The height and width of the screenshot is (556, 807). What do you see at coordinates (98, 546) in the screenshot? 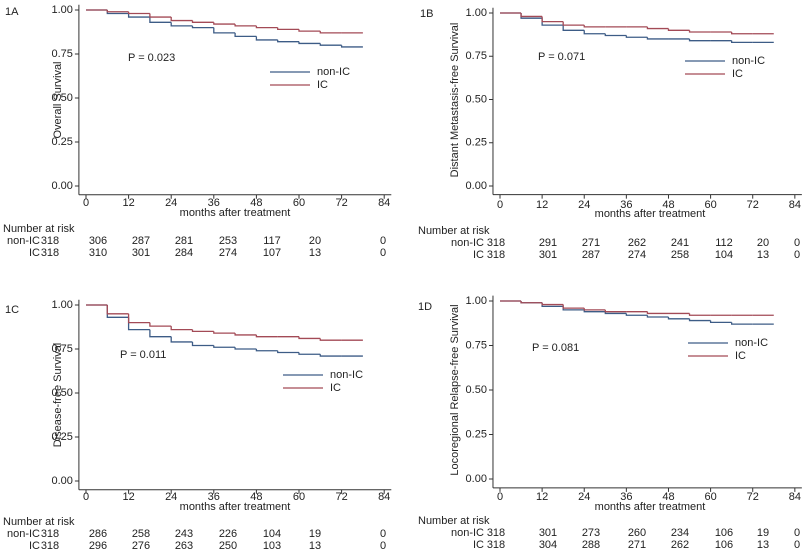
I see `risk-count: 296` at bounding box center [98, 546].